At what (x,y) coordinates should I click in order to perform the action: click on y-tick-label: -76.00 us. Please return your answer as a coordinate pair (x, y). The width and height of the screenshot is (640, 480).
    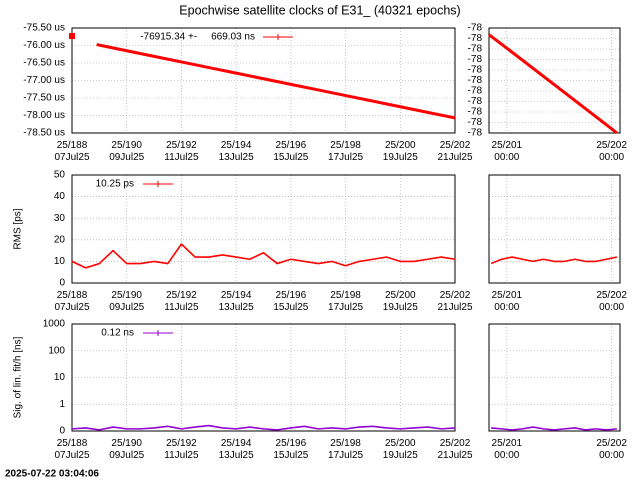
    Looking at the image, I should click on (44, 45).